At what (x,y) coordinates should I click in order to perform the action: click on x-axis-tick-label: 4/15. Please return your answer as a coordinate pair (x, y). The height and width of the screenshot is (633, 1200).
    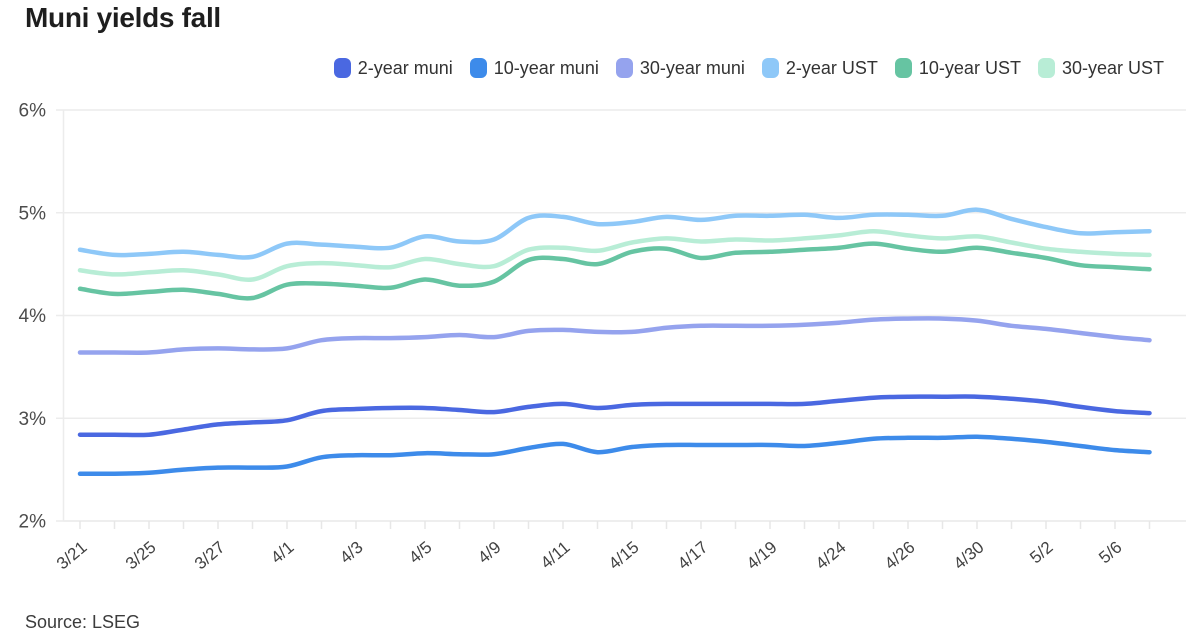
    Looking at the image, I should click on (624, 556).